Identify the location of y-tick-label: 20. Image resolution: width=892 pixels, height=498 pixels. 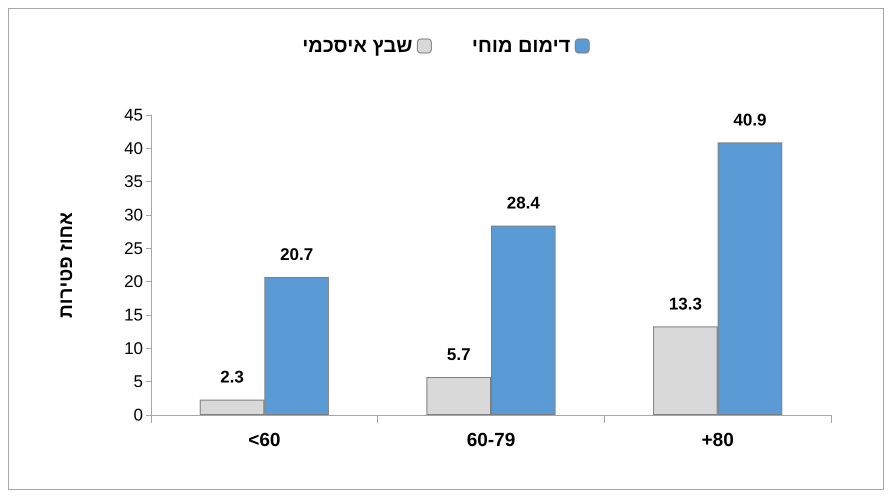
(133, 282).